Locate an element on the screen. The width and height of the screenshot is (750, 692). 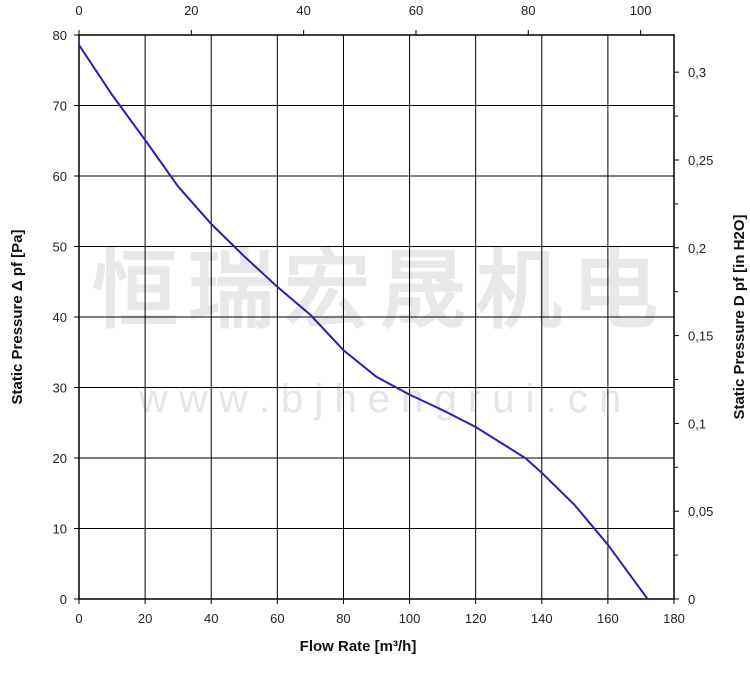
y2-tick-label: 0,15 is located at coordinates (700, 336).